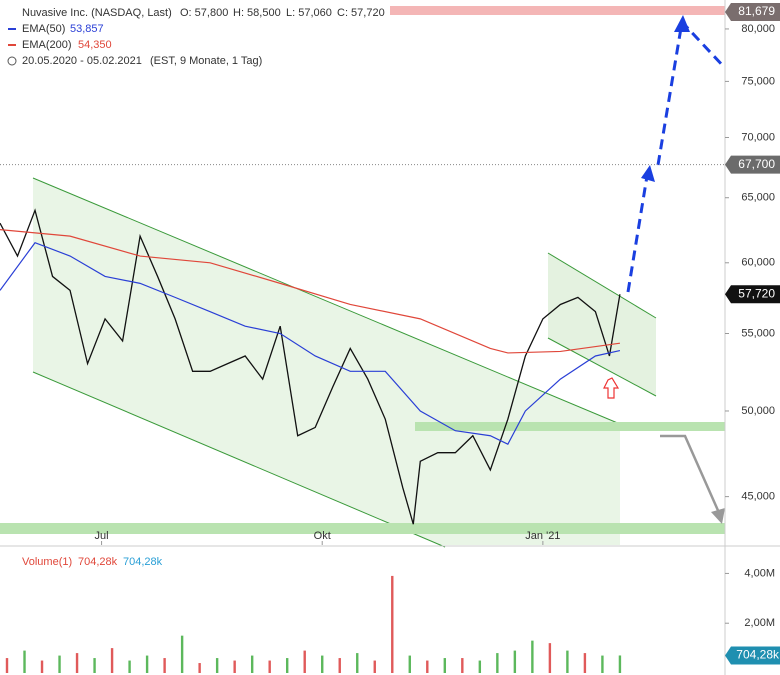 The width and height of the screenshot is (780, 675). What do you see at coordinates (257, 13) in the screenshot?
I see `ohlc: H: 58,500` at bounding box center [257, 13].